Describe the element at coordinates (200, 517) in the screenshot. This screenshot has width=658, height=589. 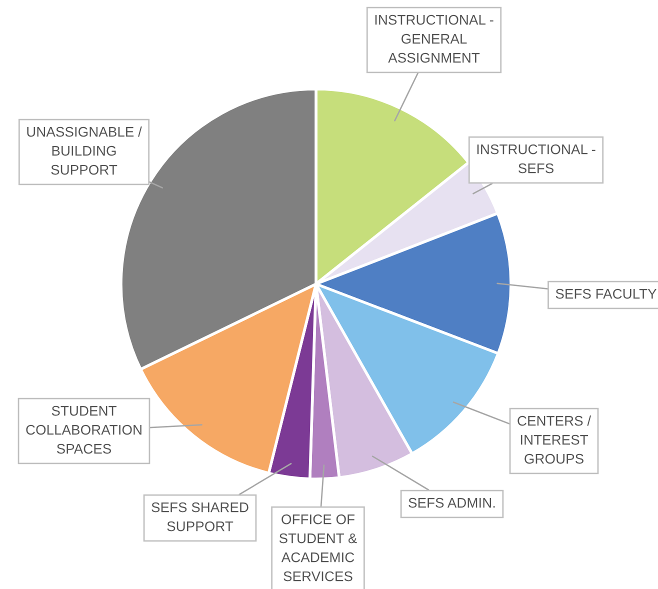
I see `slice-label: SEFS SHARED SUPPORT` at that location.